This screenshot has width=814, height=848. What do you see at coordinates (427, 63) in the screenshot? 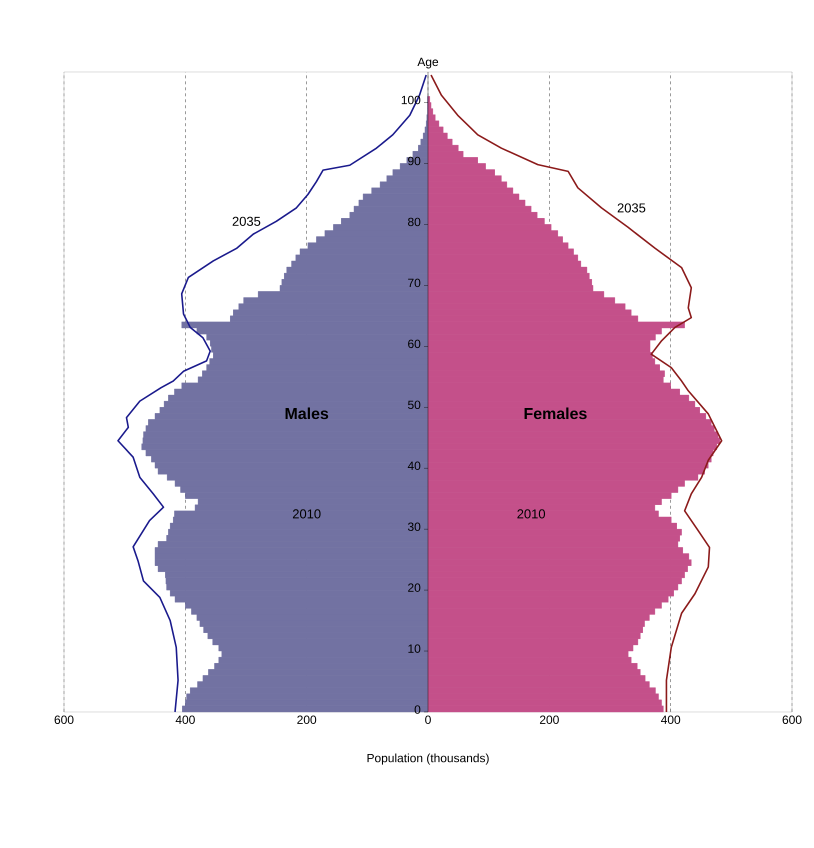
I see `y-axis-title: Age` at bounding box center [427, 63].